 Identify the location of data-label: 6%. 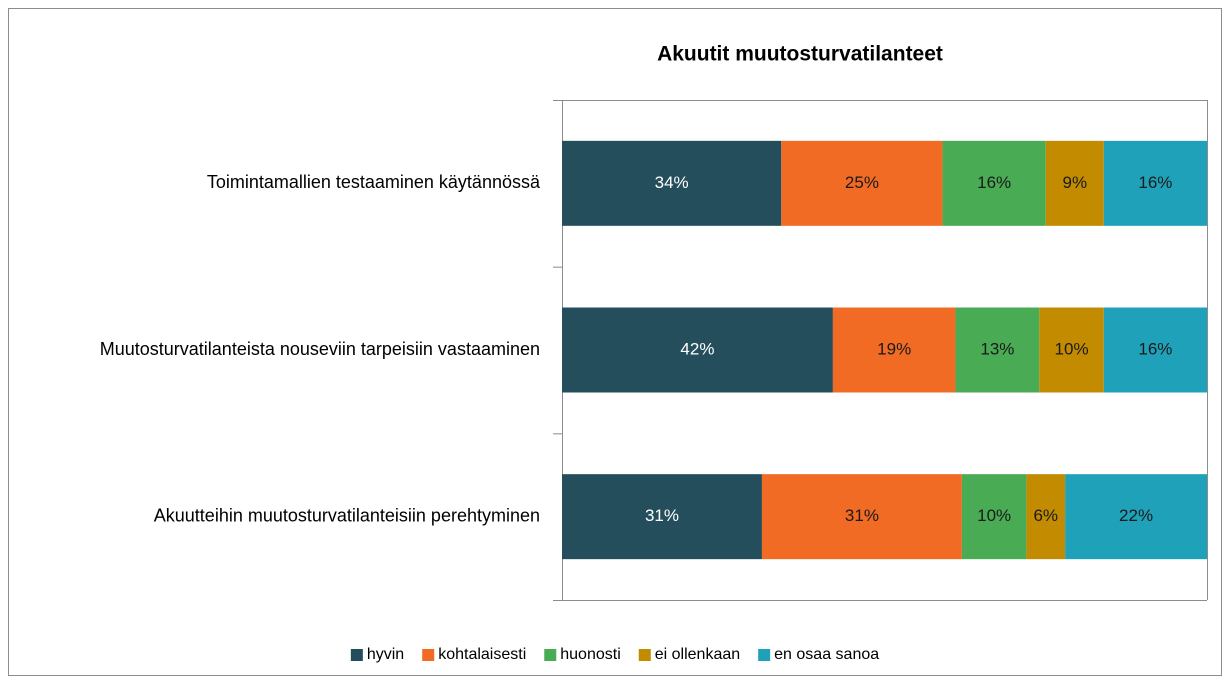
(1045, 515).